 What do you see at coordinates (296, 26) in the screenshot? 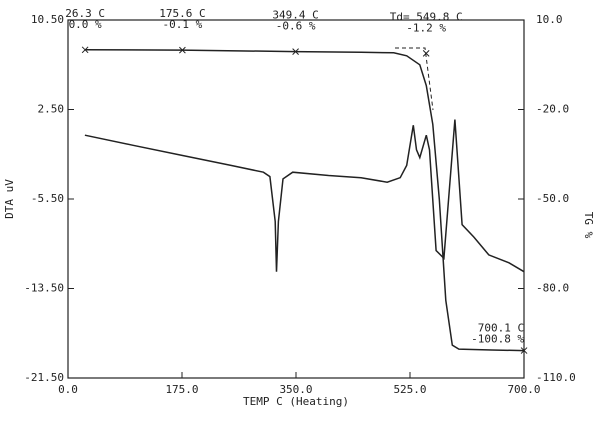
I see `annotation-text: -0.6 %` at bounding box center [296, 26].